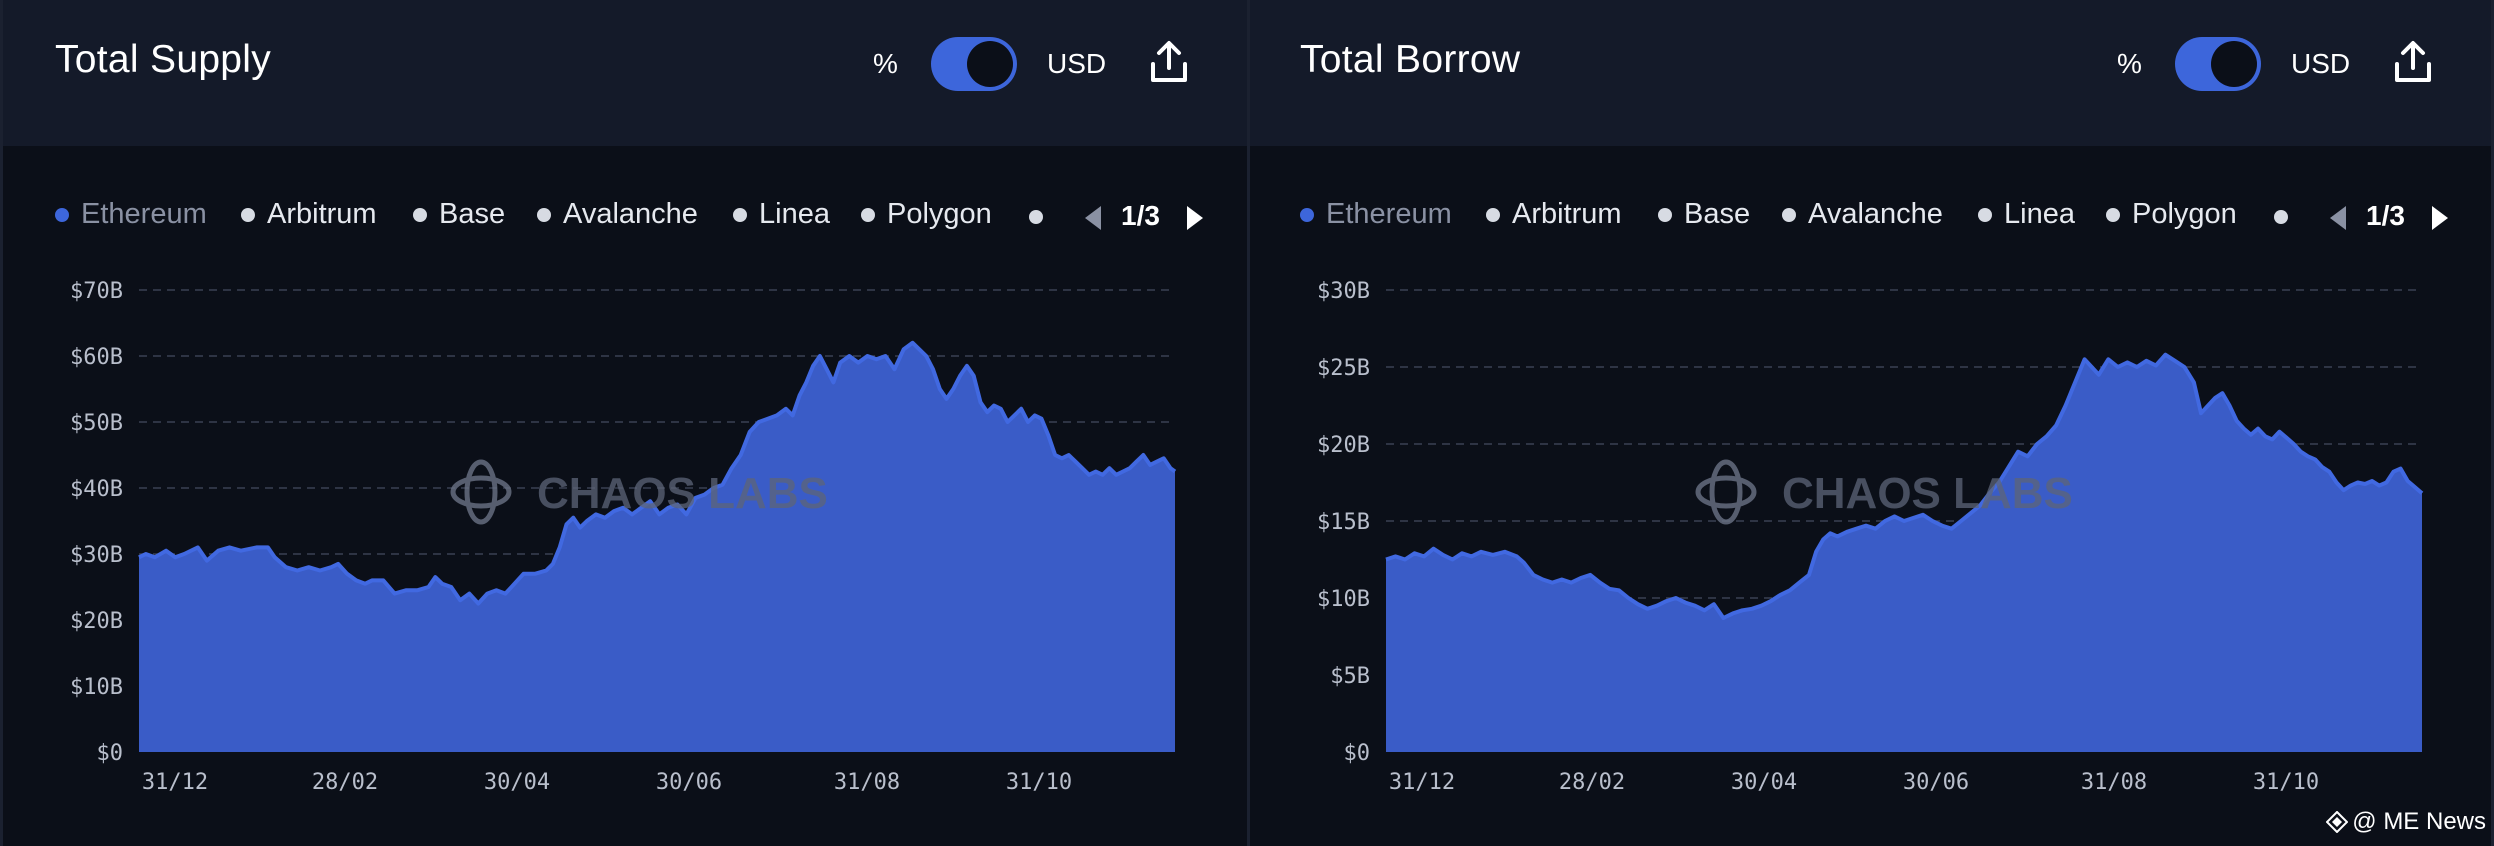 This screenshot has width=2494, height=846. What do you see at coordinates (96, 489) in the screenshot?
I see `y-tick-label: $40B` at bounding box center [96, 489].